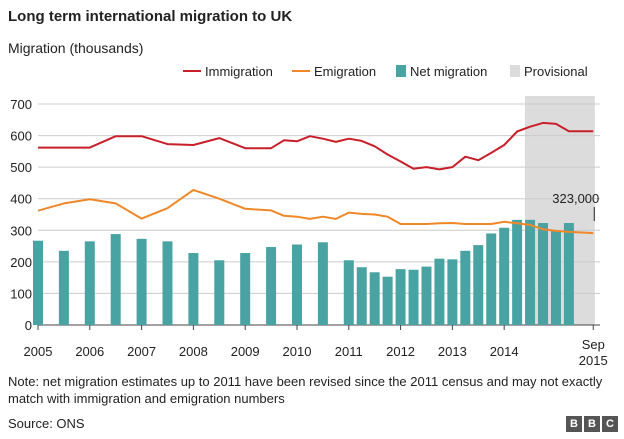 The image size is (624, 439). Describe the element at coordinates (593, 360) in the screenshot. I see `x-tick-label-end-year: 2015` at that location.